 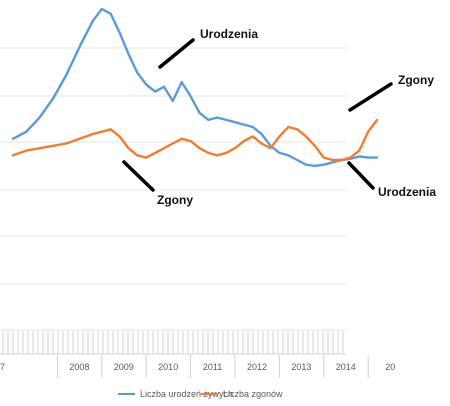 I want to click on x-tick-label-6: 2013, so click(x=301, y=367).